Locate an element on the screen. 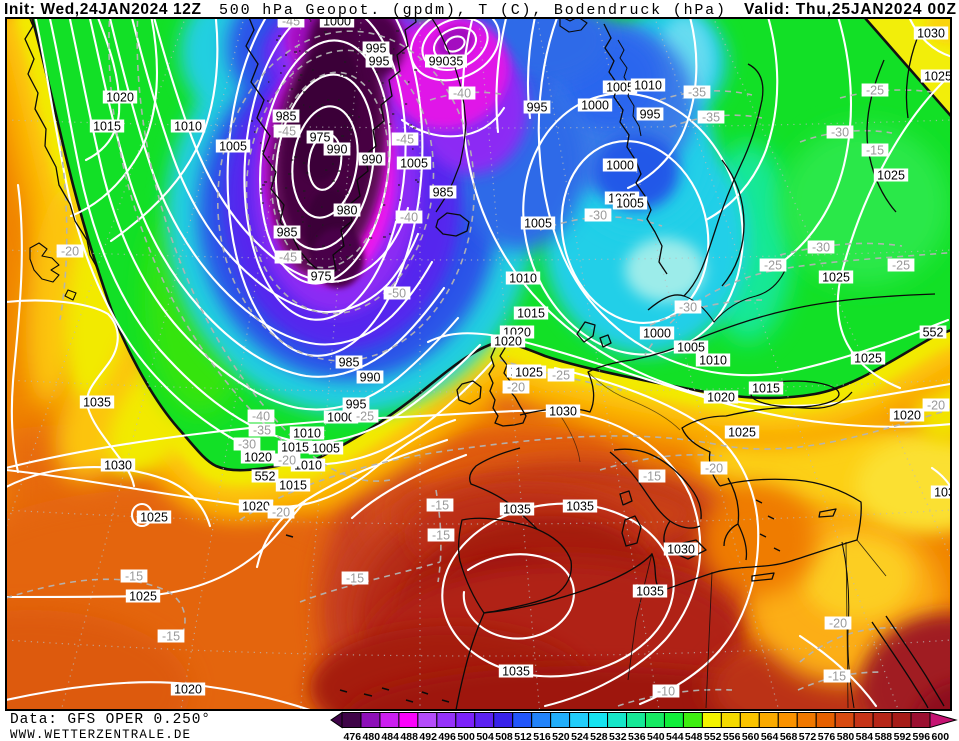 This screenshot has width=959, height=741. svg-text: 600 is located at coordinates (941, 736).